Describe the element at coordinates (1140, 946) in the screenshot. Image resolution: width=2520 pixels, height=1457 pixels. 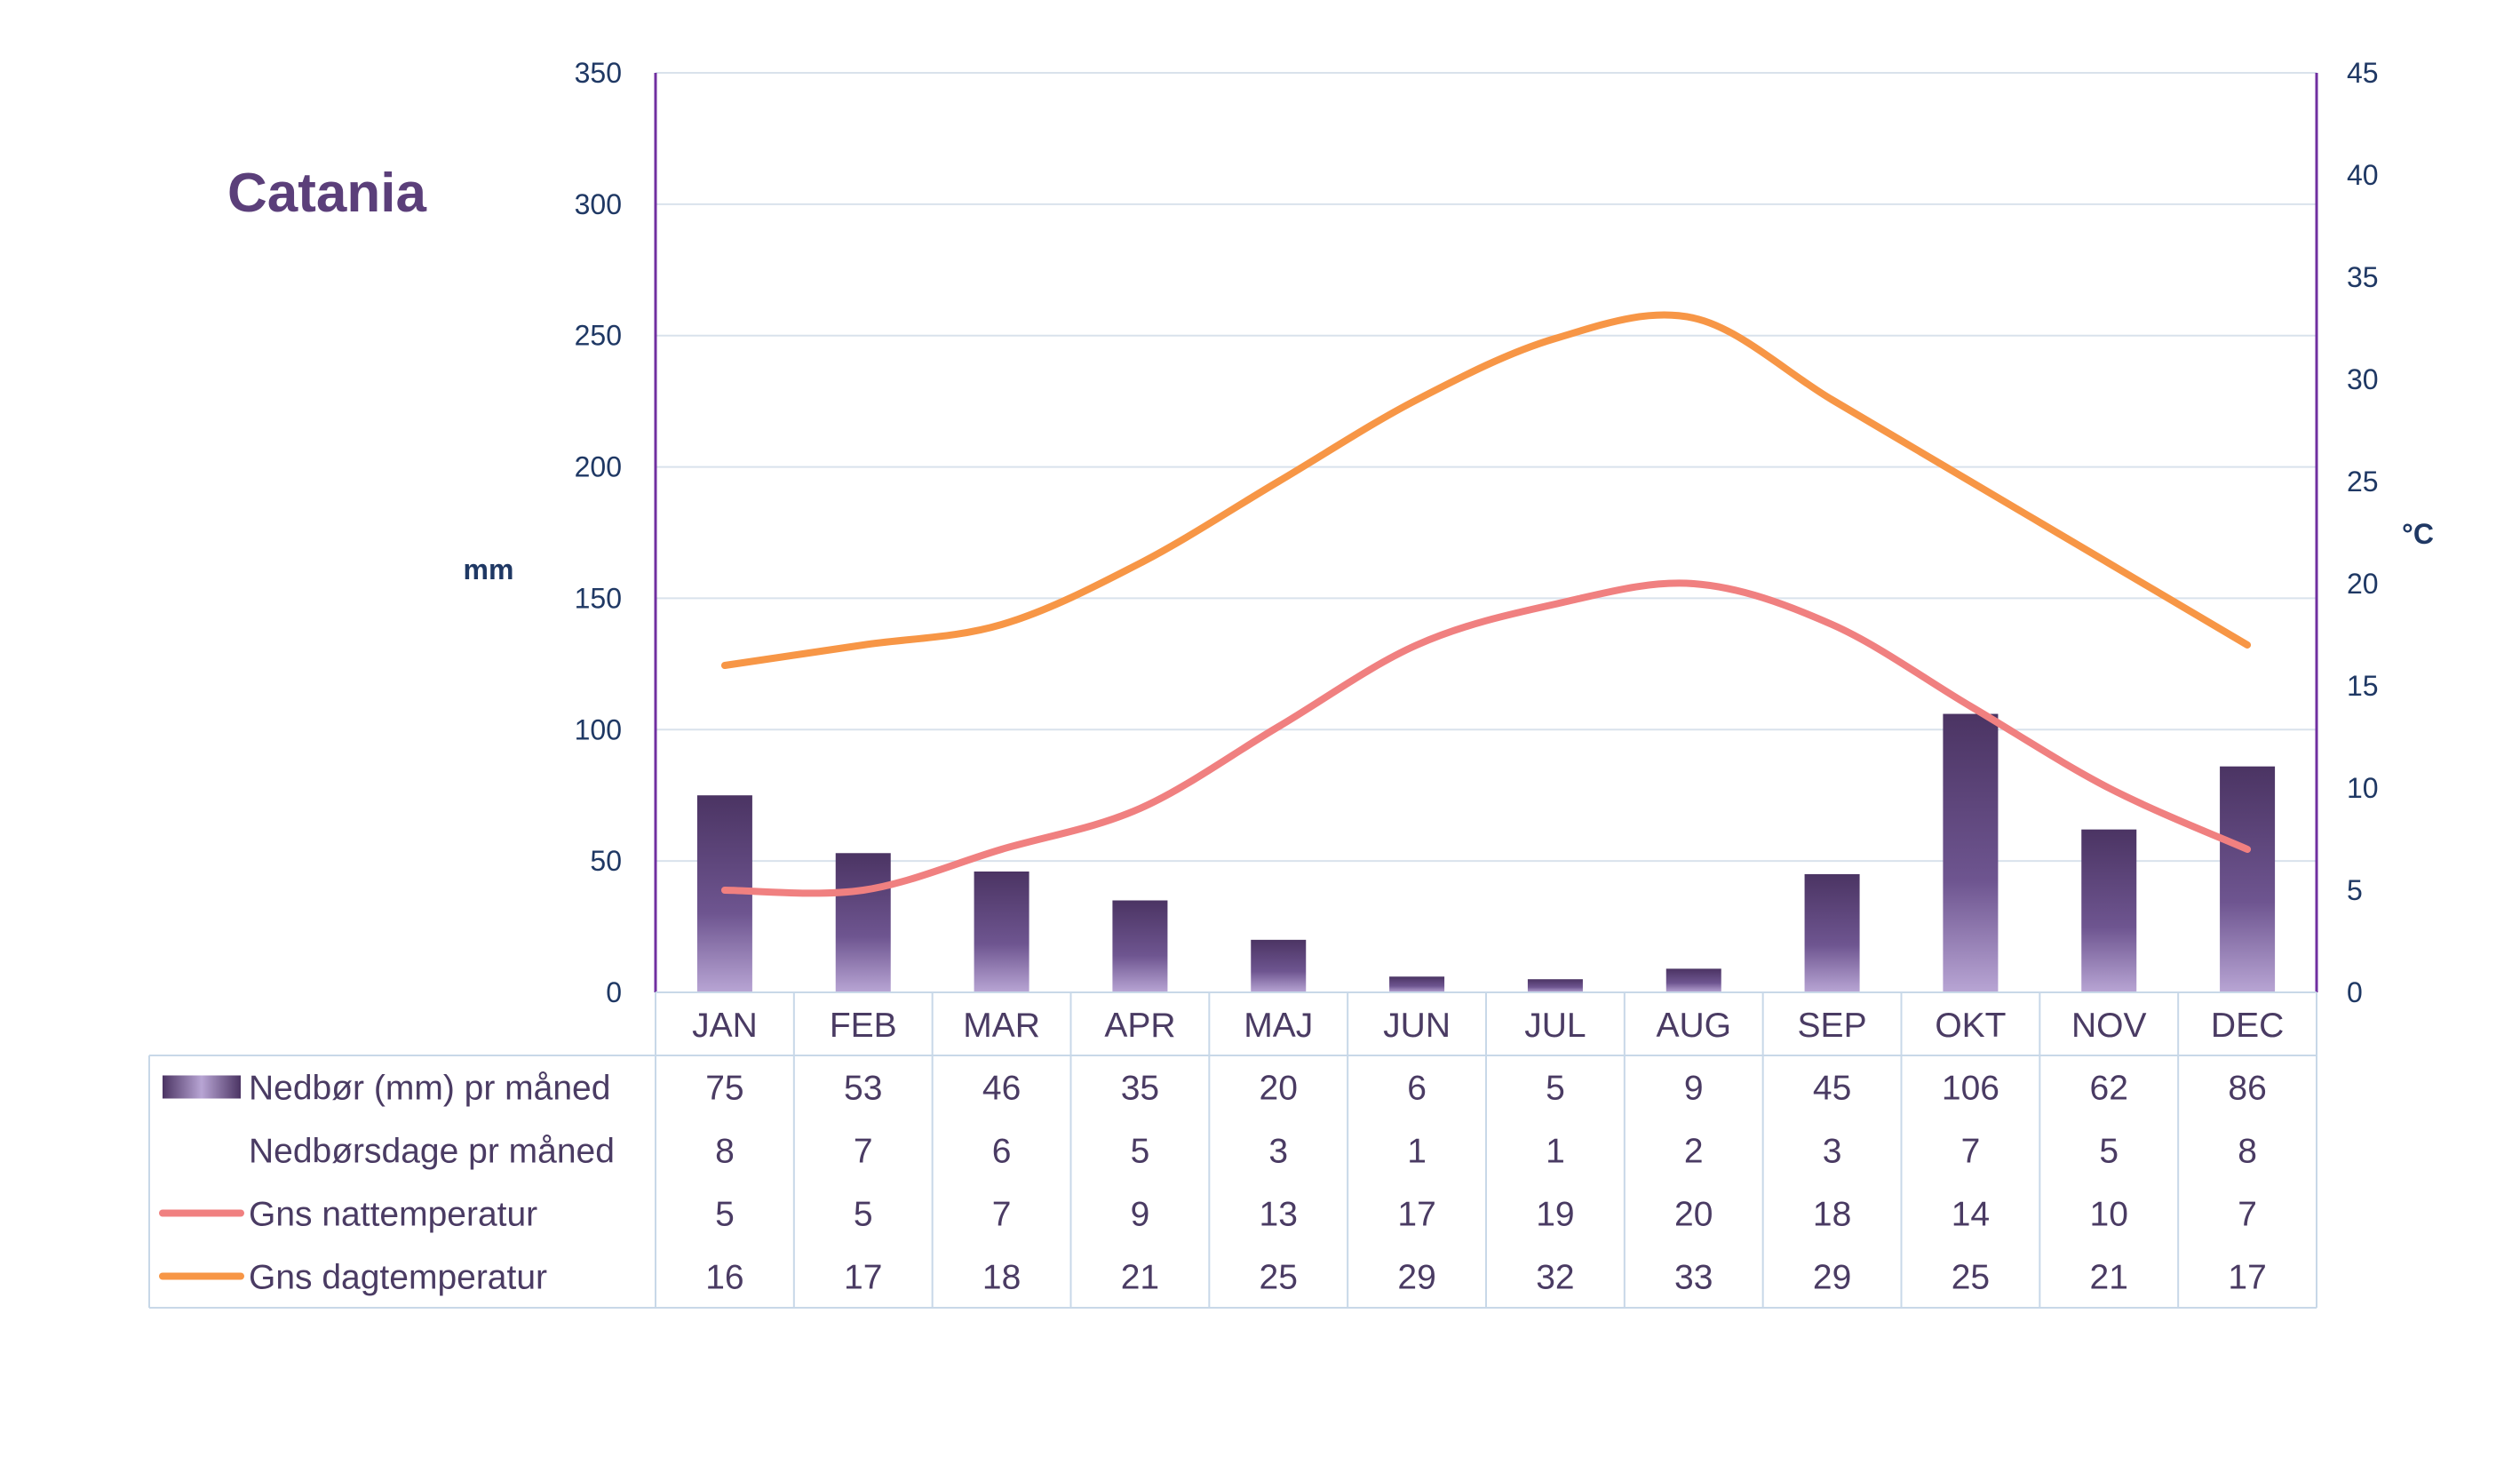
I see `bar-apr` at that location.